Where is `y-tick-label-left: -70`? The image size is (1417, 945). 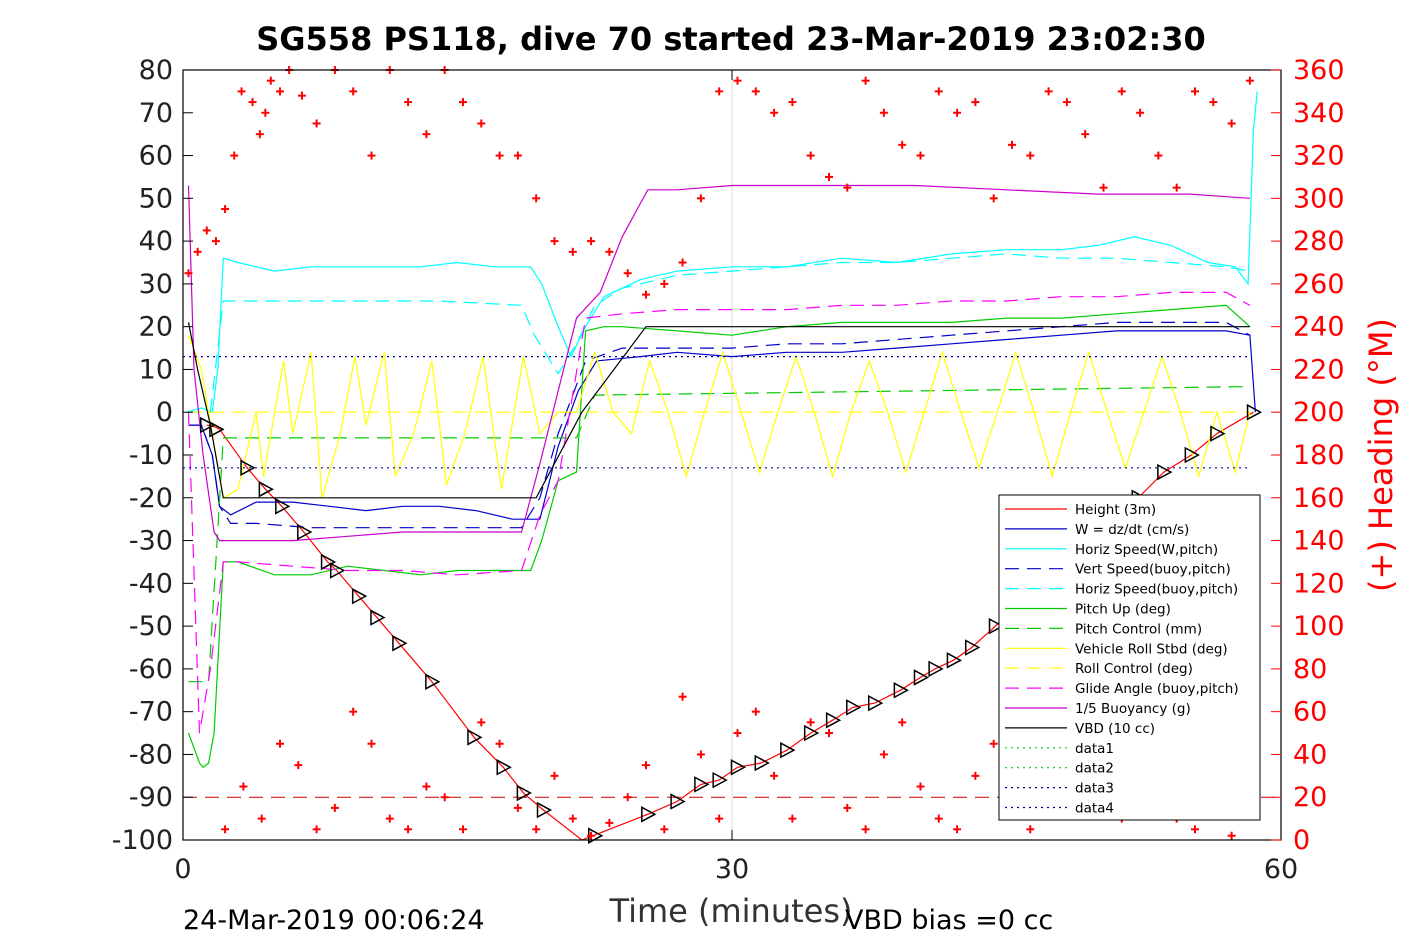 y-tick-label-left: -70 is located at coordinates (151, 712).